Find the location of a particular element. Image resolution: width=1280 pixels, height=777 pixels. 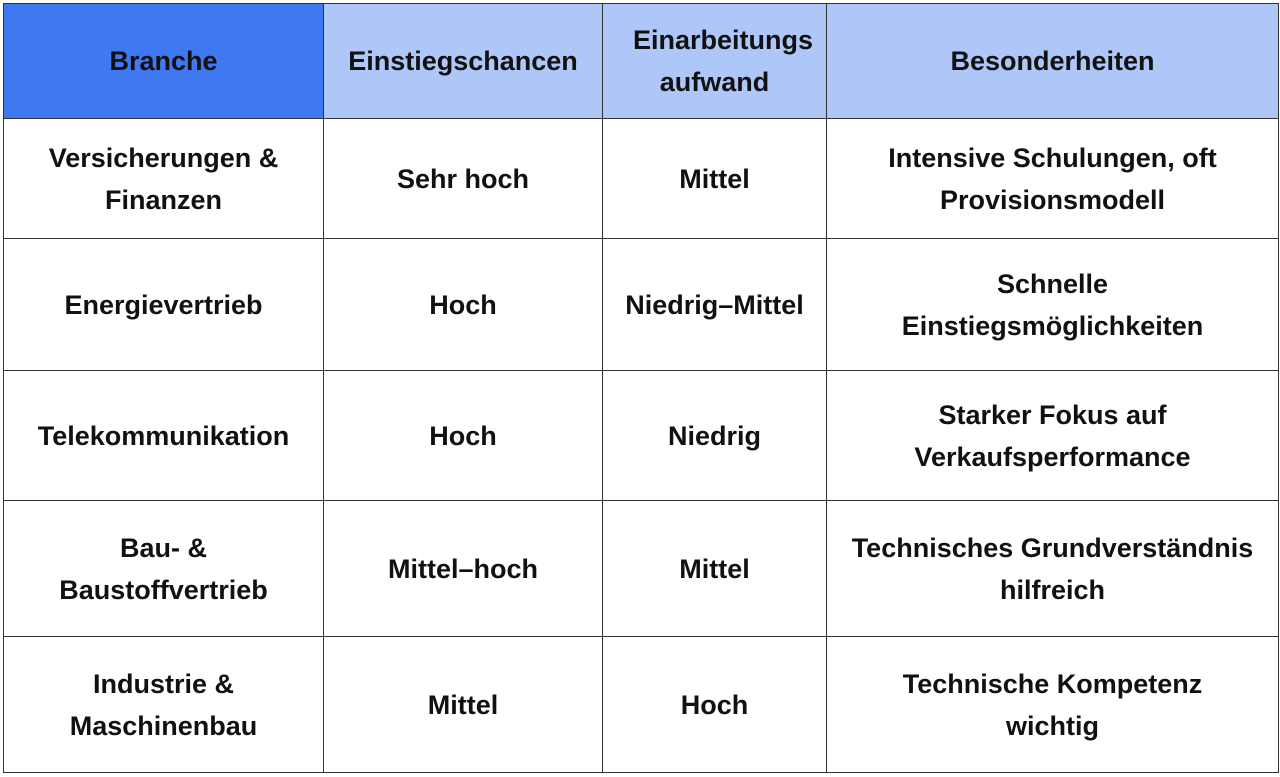

cell-einstiegschancen: Sehr hoch is located at coordinates (463, 178).